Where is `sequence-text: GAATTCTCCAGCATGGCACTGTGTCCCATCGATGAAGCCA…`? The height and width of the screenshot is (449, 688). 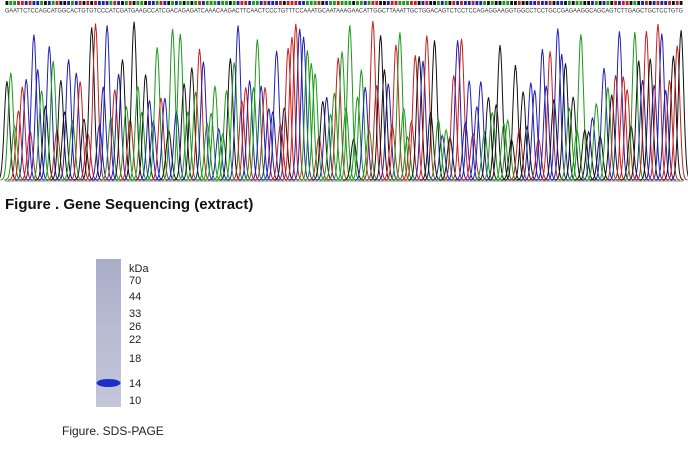 sequence-text: GAATTCTCCAGCATGGCACTGTGTCCCATCGATGAAGCCA… is located at coordinates (344, 12).